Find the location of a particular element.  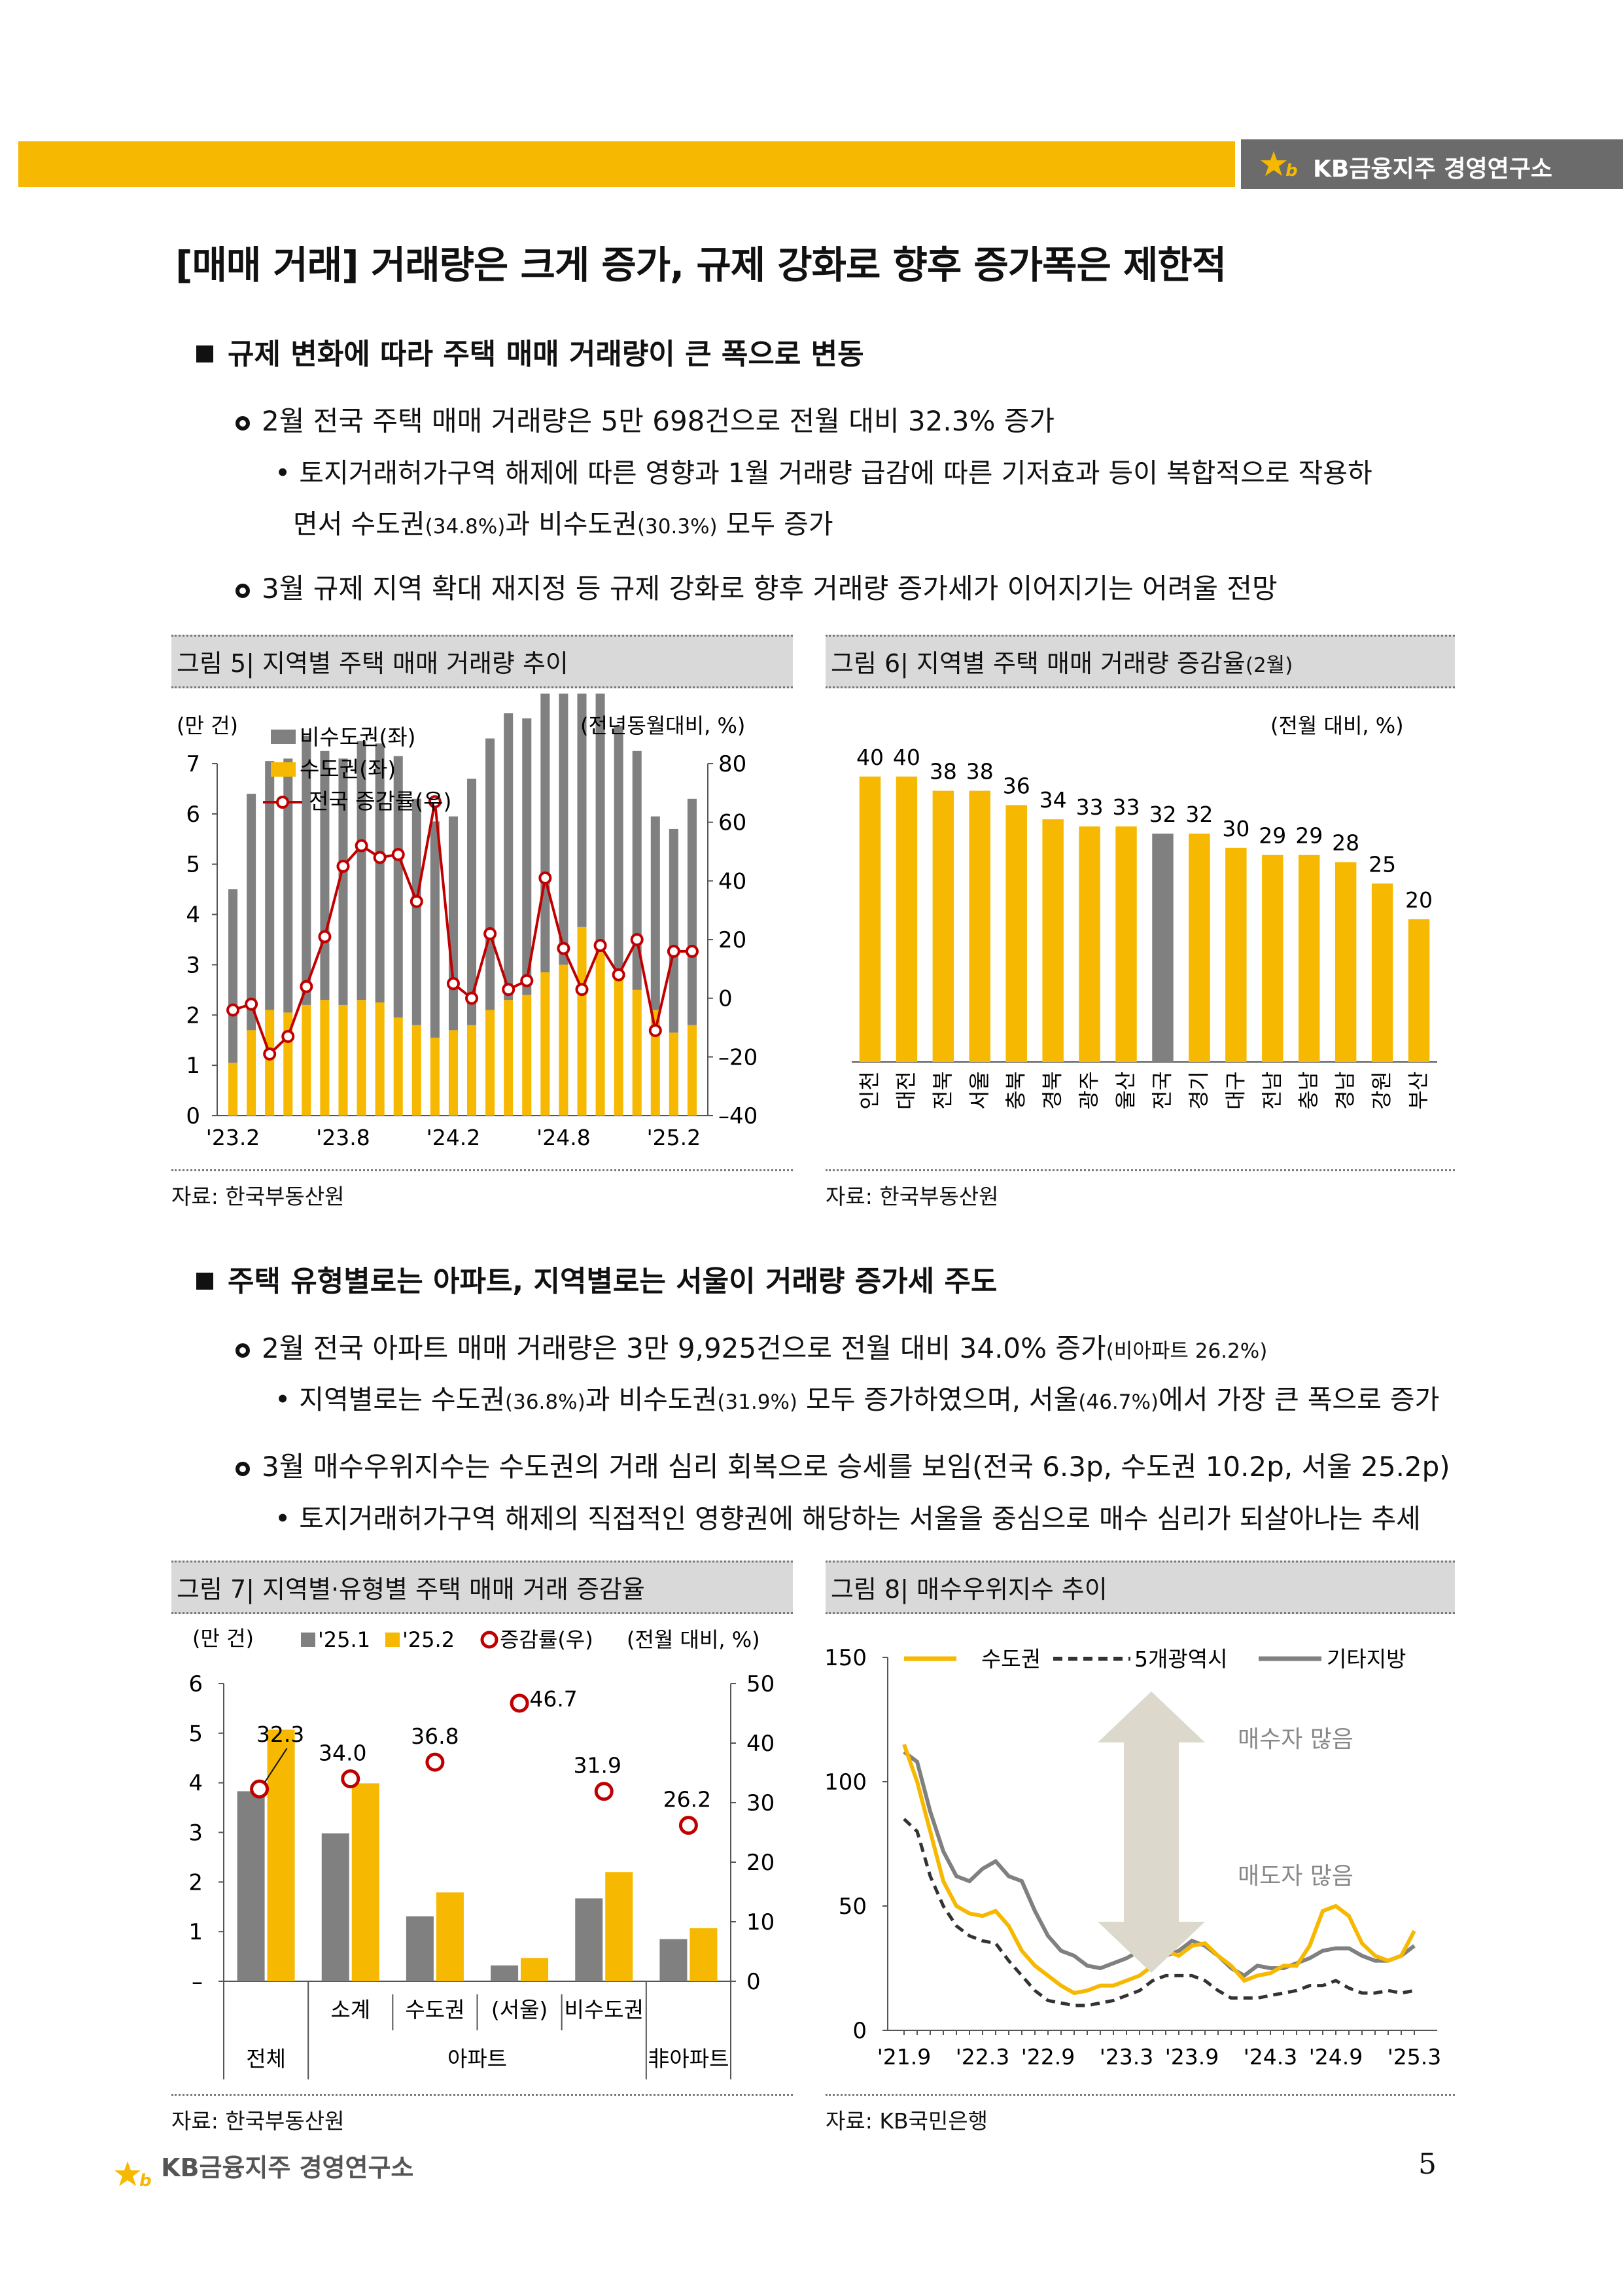

page-number: 5 is located at coordinates (1428, 2164).